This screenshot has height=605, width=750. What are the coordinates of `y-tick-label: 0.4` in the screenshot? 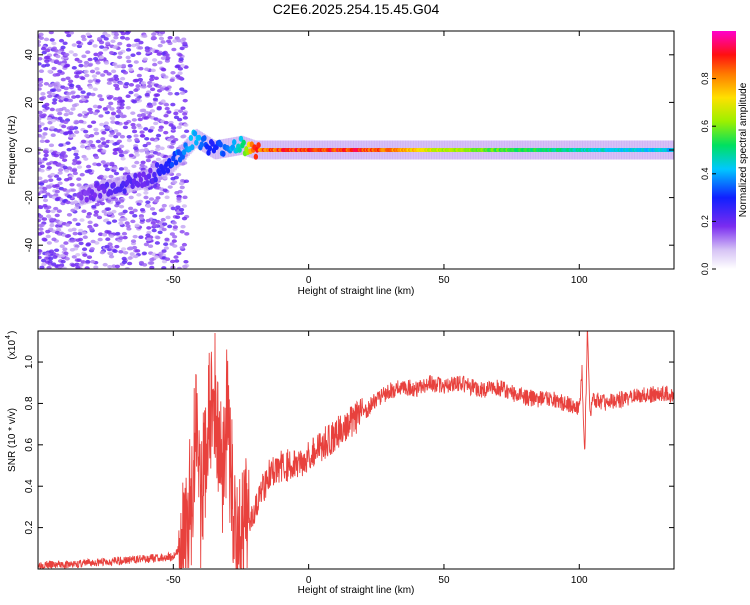 It's located at (29, 486).